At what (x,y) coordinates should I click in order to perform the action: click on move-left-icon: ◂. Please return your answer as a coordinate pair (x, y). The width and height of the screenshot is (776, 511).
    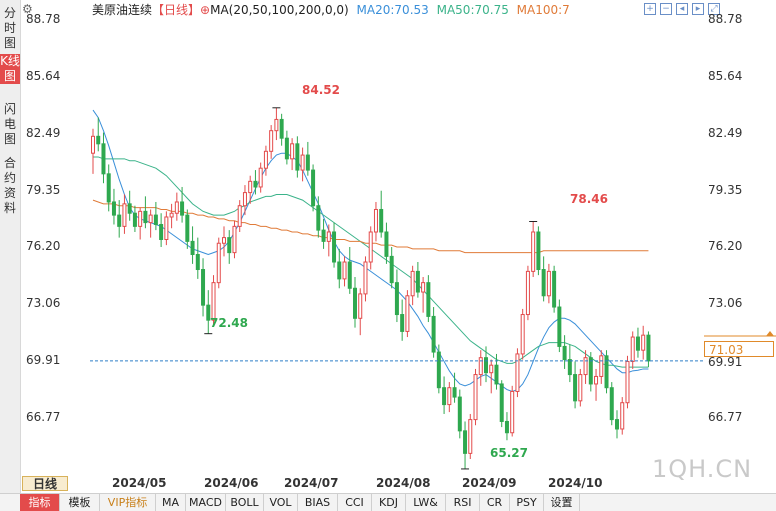
    Looking at the image, I should click on (682, 9).